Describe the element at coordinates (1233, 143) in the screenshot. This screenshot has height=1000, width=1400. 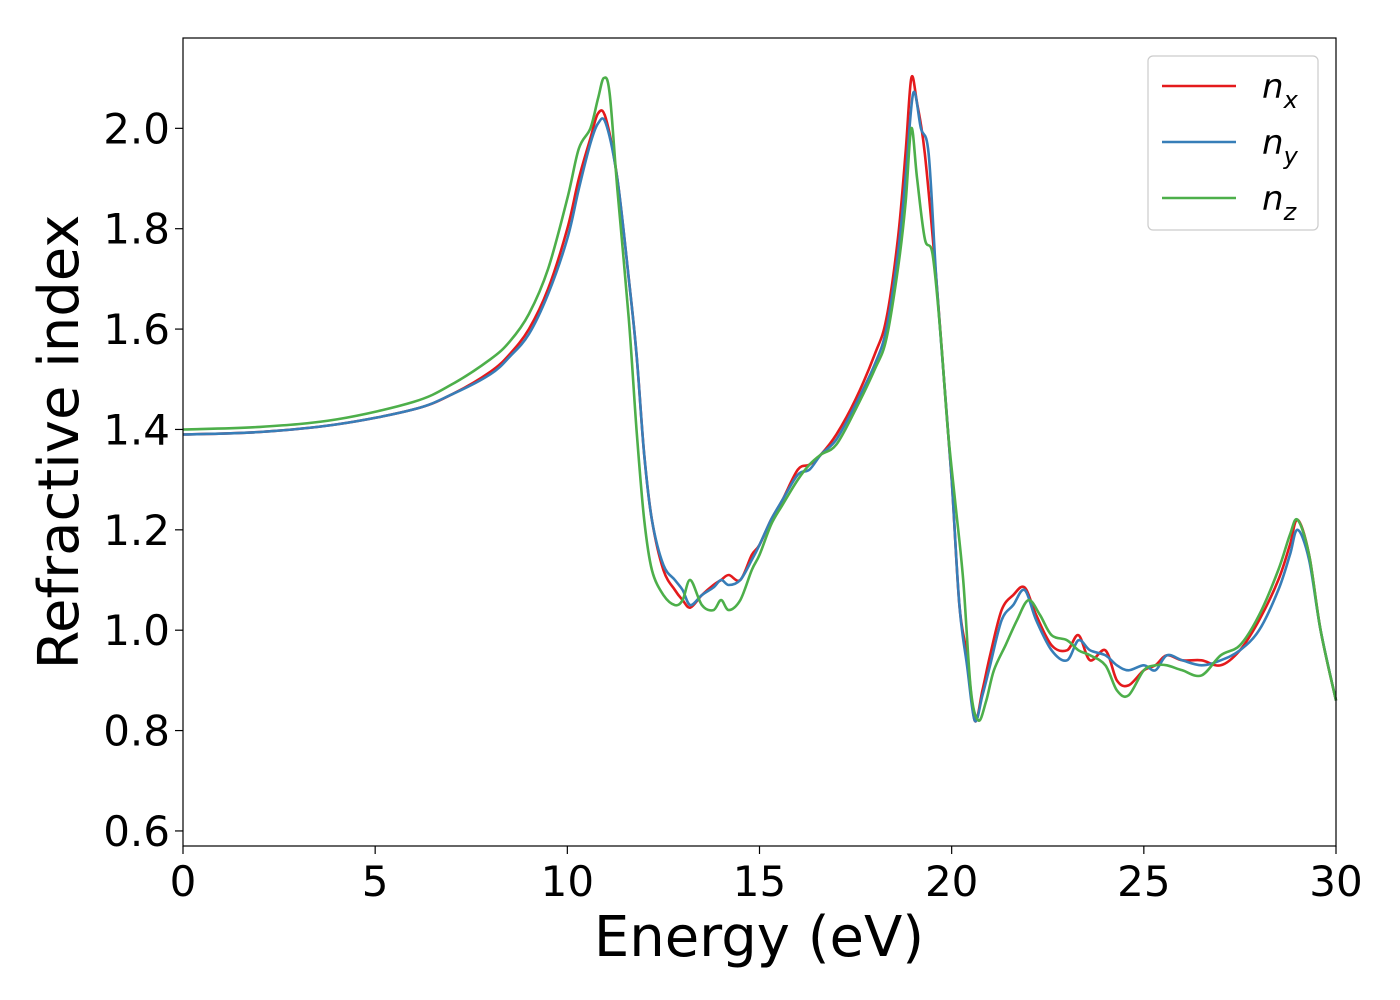
I see `legend: nx ny nz` at that location.